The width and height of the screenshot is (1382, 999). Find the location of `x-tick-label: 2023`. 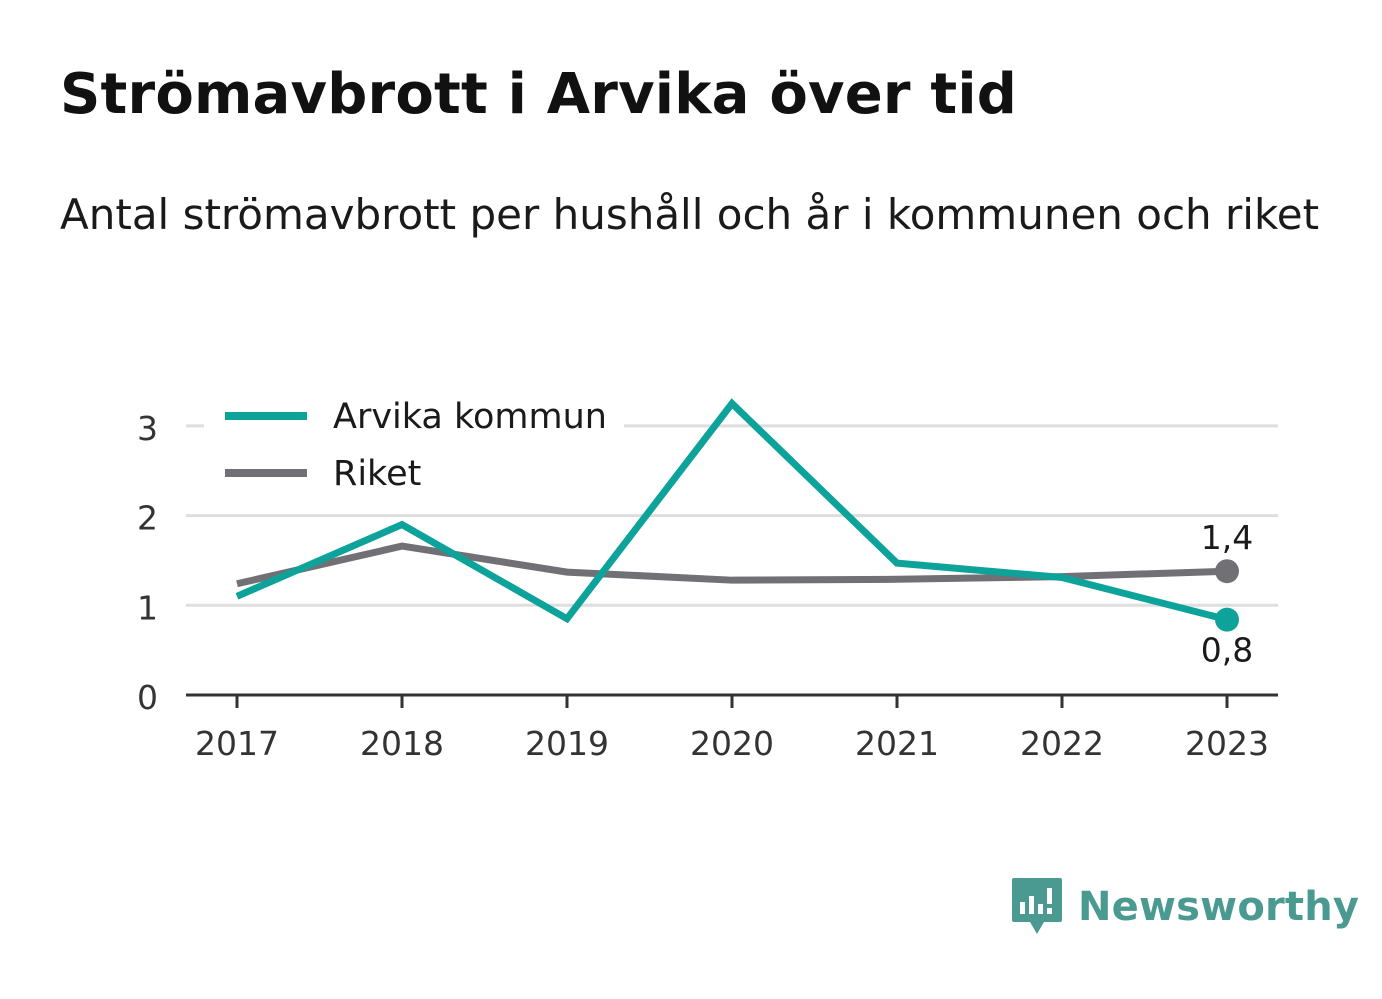

x-tick-label: 2023 is located at coordinates (1227, 743).